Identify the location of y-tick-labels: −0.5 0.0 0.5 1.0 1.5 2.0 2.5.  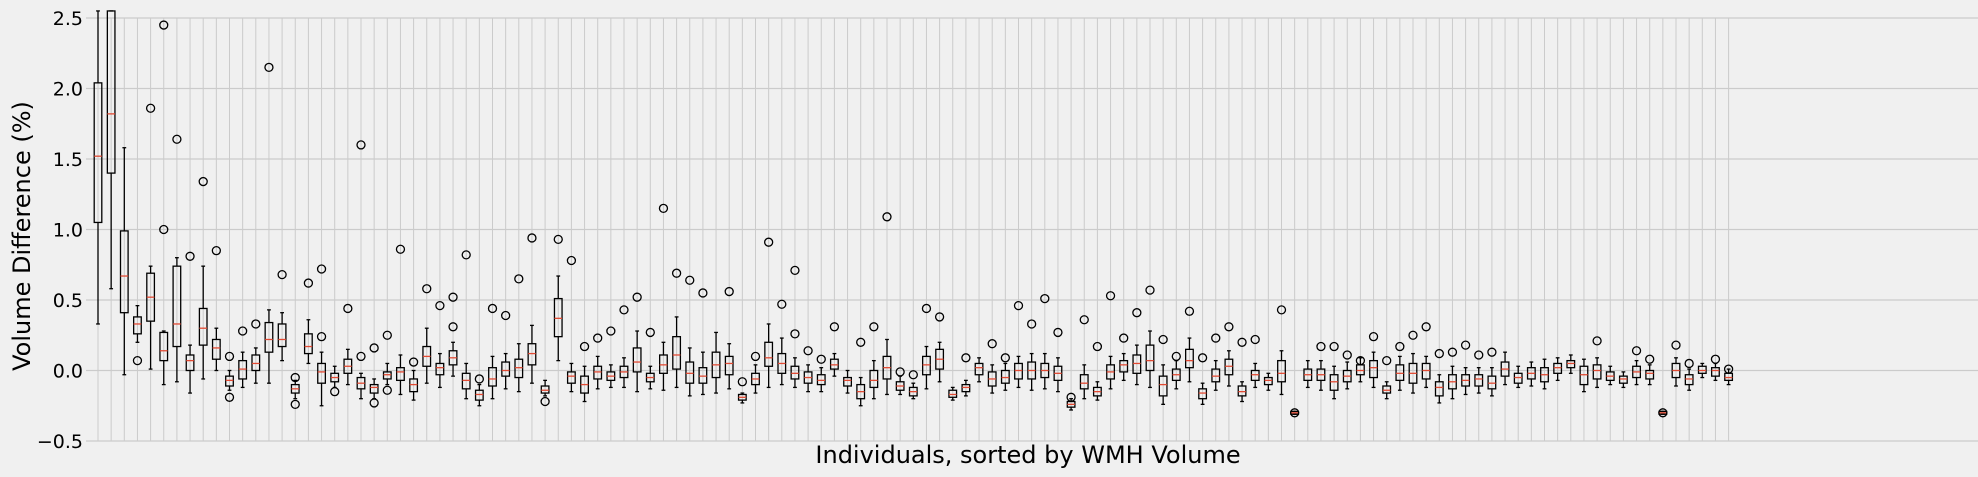
(60, 230).